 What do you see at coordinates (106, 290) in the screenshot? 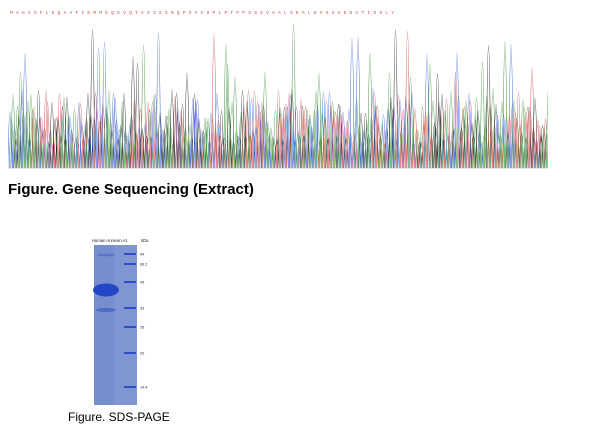
I see `protein-band` at bounding box center [106, 290].